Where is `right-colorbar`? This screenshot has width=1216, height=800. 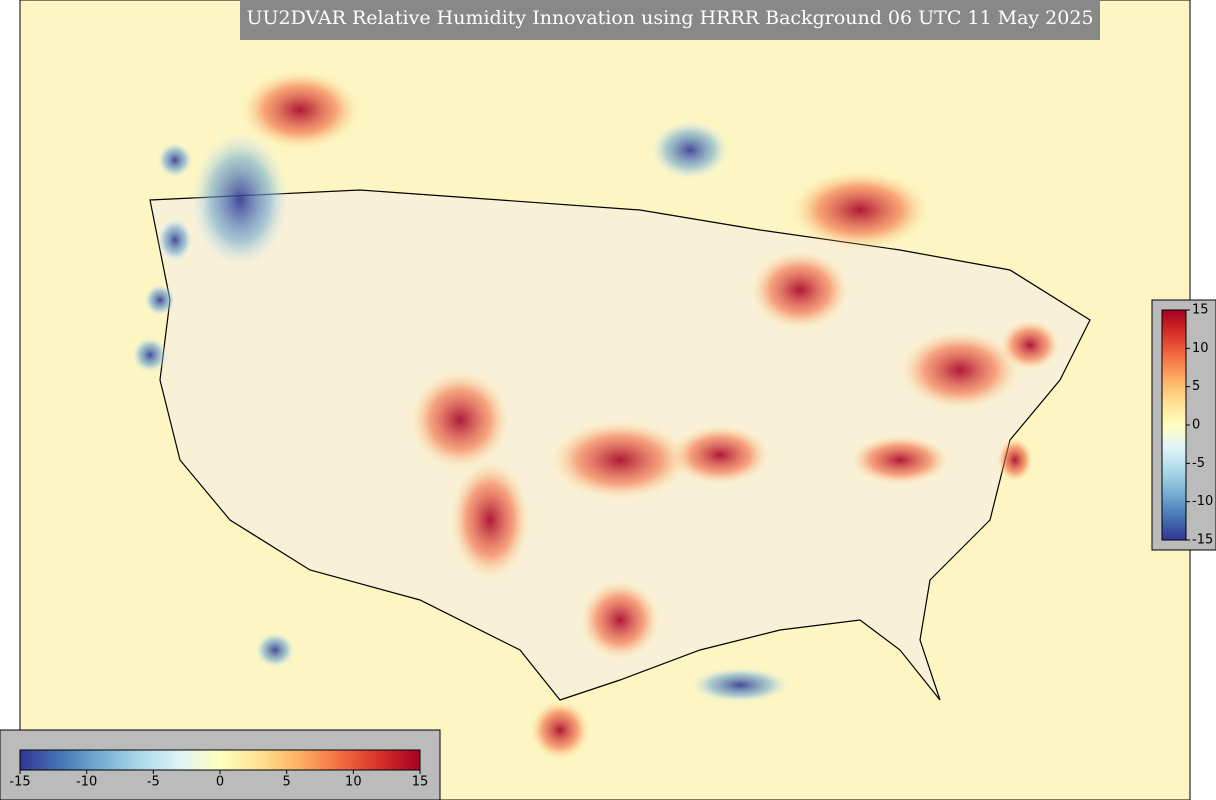 right-colorbar is located at coordinates (1174, 425).